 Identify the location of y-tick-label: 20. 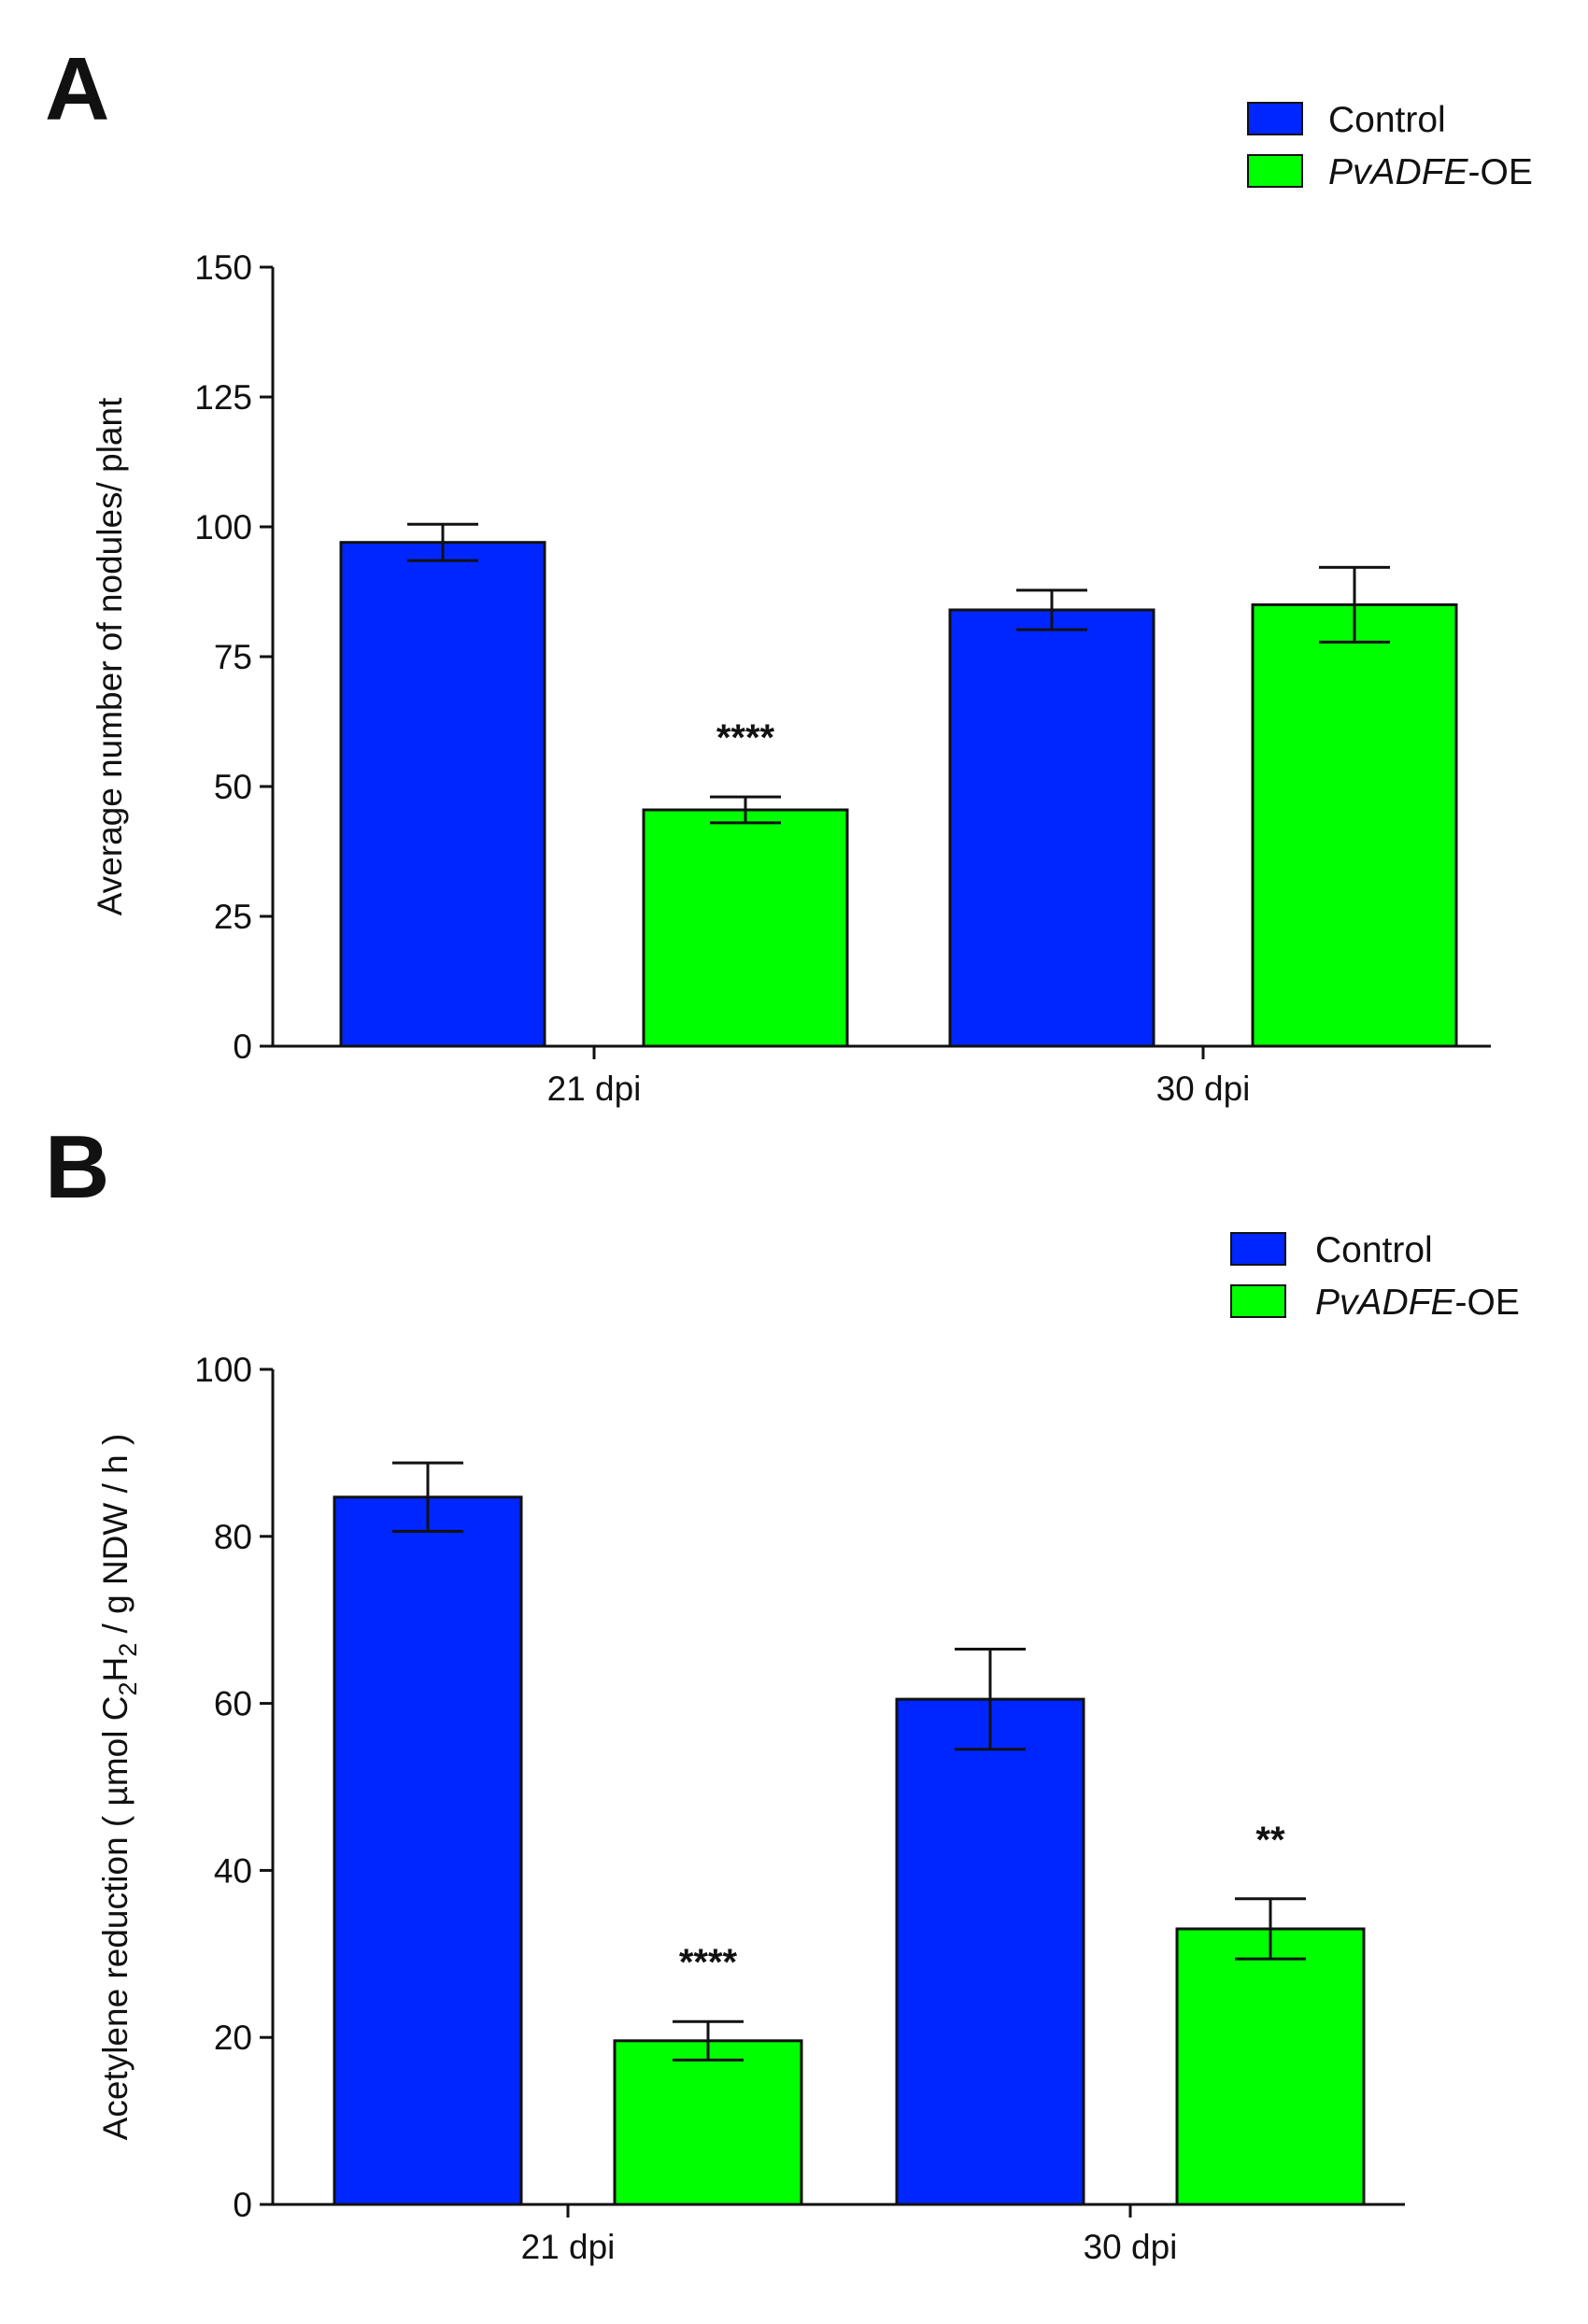
(233, 2038).